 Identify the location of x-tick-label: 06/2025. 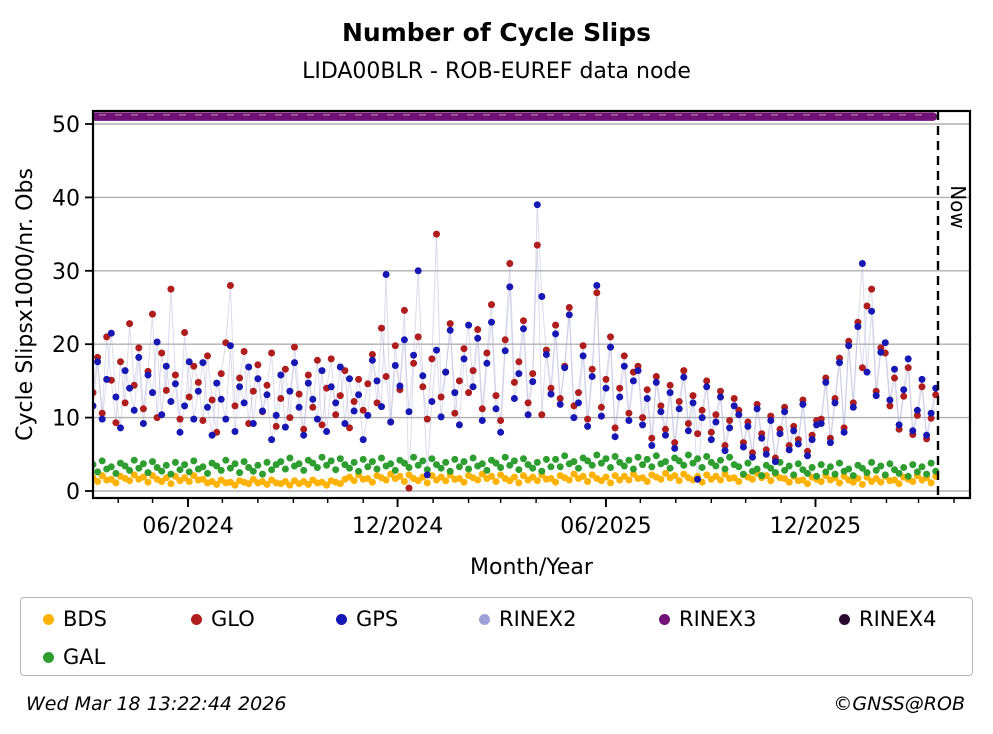
(605, 526).